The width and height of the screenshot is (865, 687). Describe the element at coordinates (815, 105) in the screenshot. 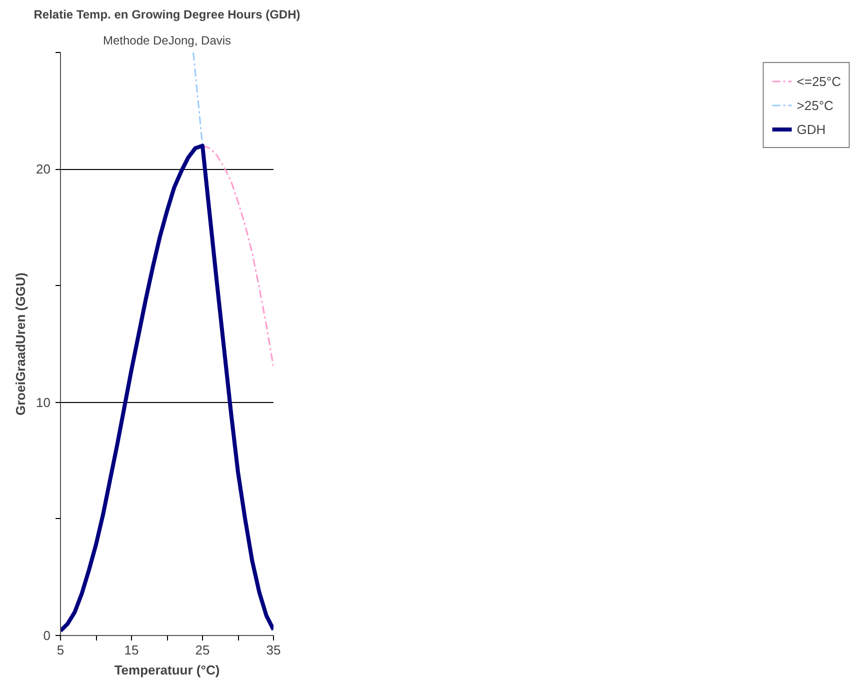

I see `legend-label: >25°C` at that location.